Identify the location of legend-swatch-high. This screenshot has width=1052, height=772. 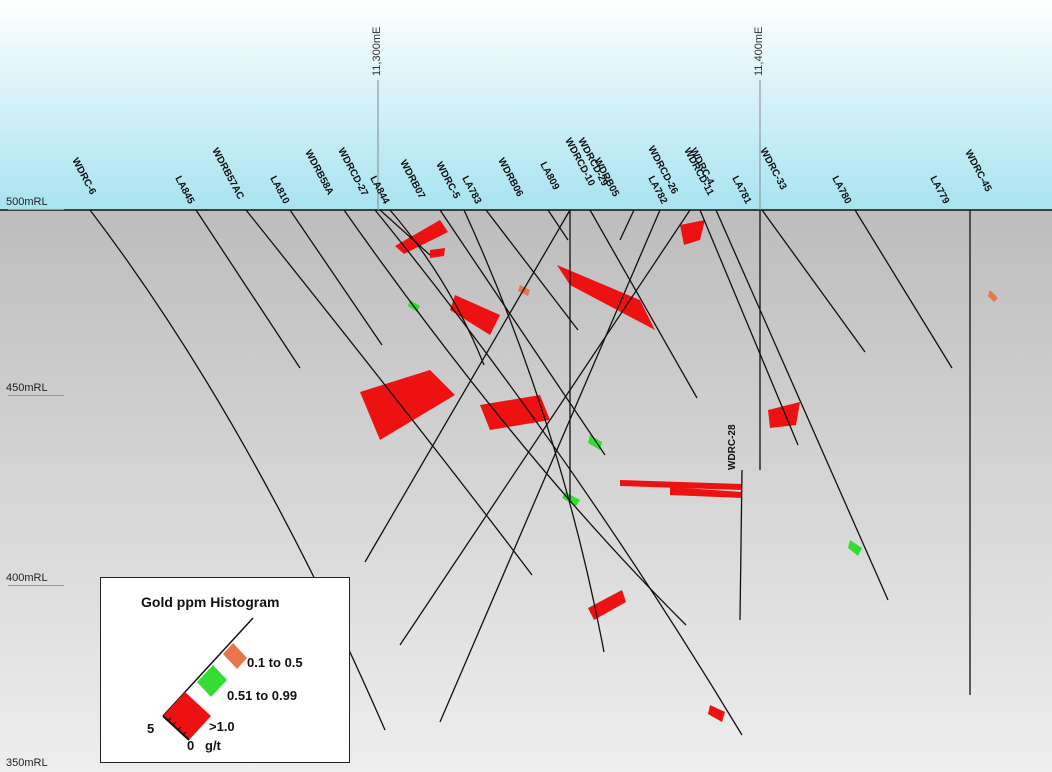
(187, 716).